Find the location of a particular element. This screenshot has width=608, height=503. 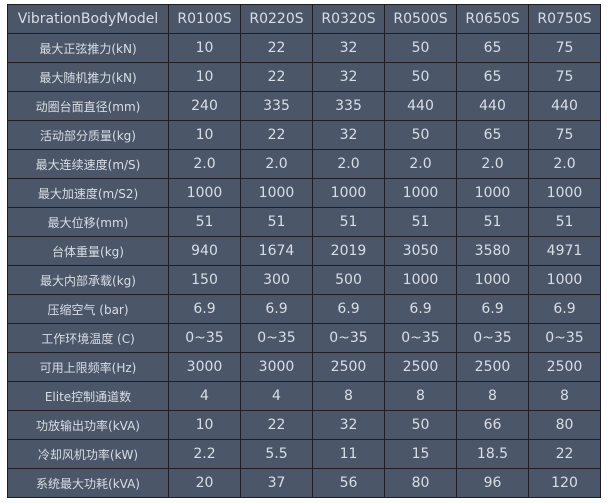

cell-value: 15 is located at coordinates (420, 454).